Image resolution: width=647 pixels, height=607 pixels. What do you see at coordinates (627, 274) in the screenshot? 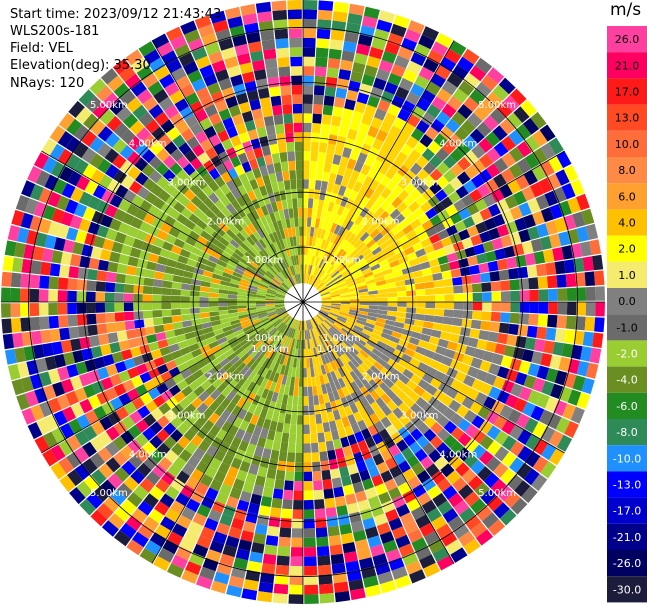
I see `colorbar-segment` at bounding box center [627, 274].